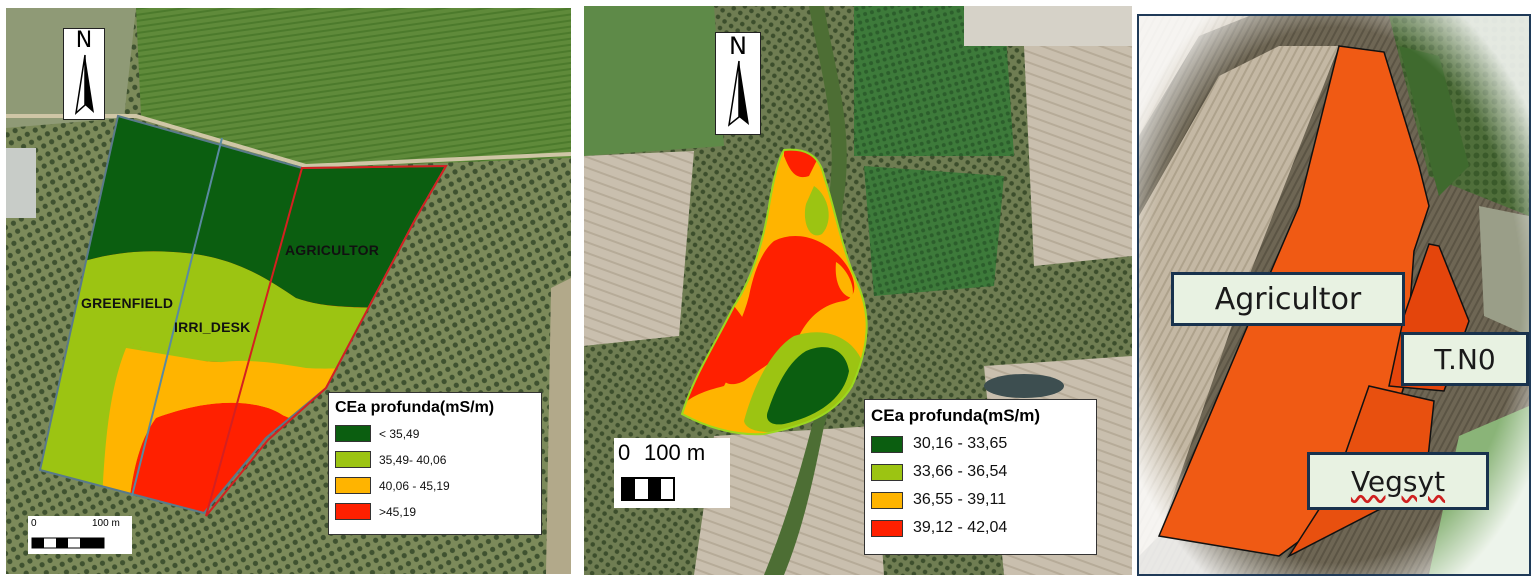 The height and width of the screenshot is (582, 1537). I want to click on north-arrow-1: N, so click(84, 74).